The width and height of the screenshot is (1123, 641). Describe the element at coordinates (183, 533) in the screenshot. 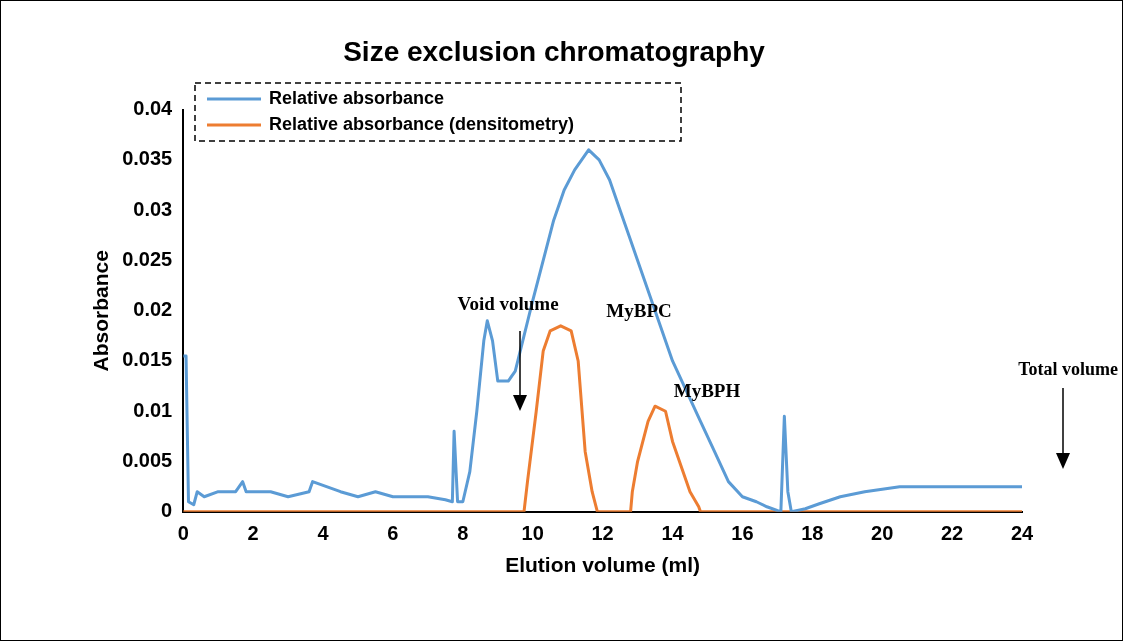

I see `x-tick-label: 0` at that location.